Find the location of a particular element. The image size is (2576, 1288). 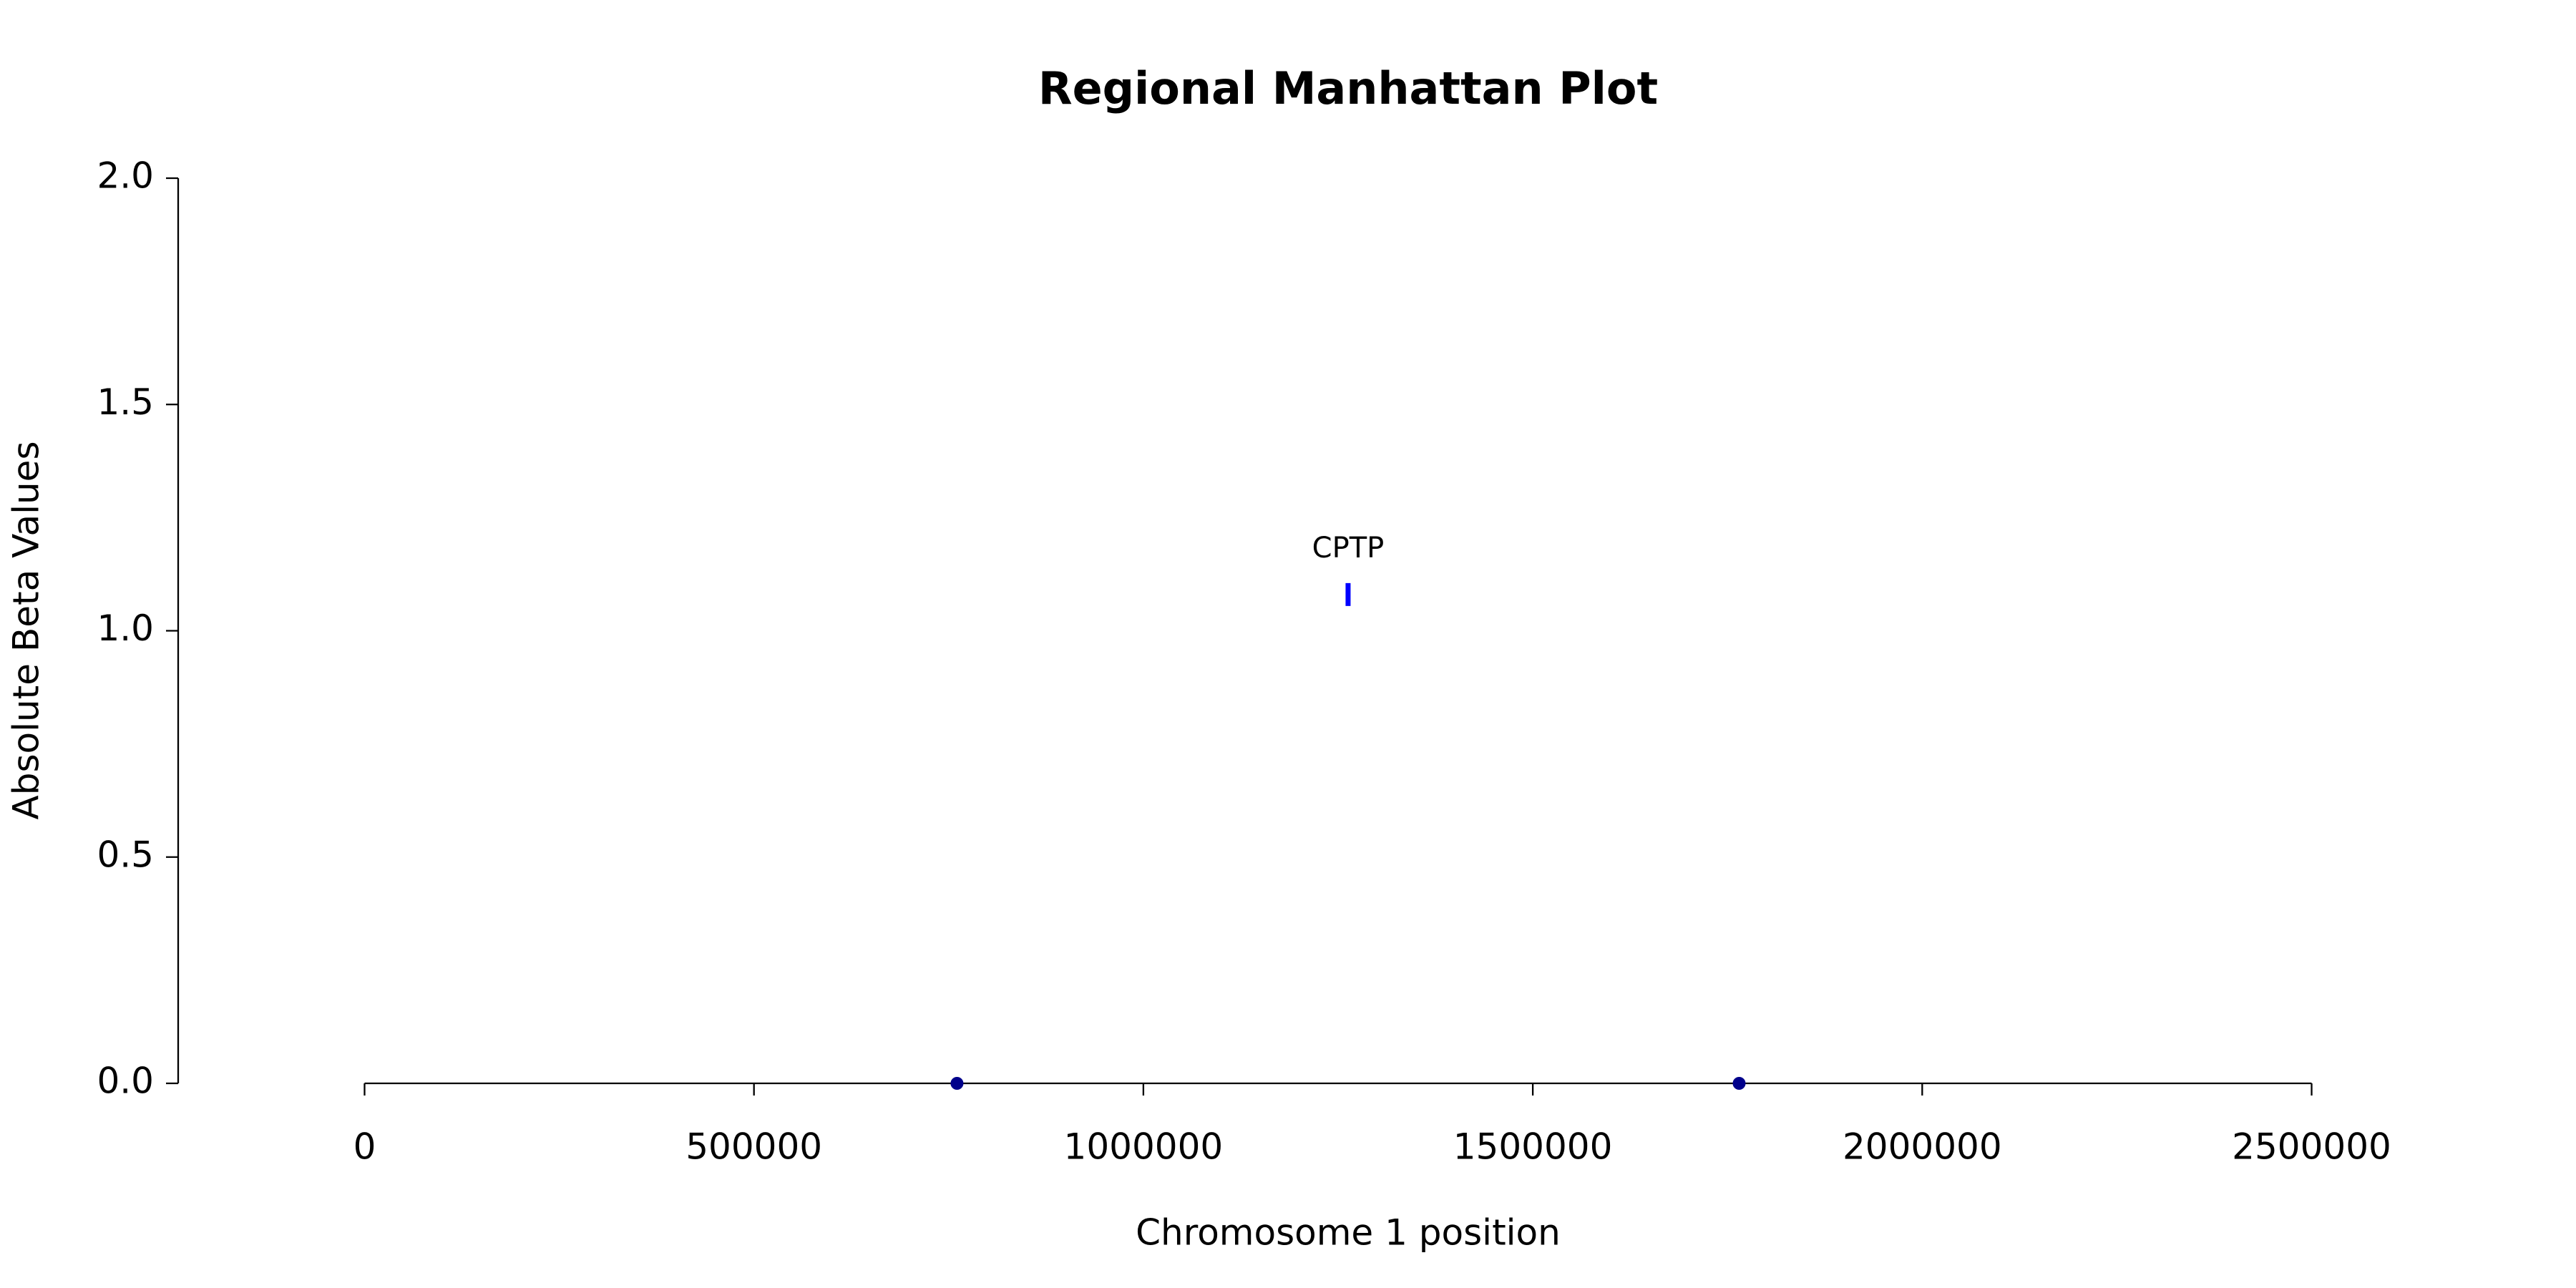

x-tick-label: 0 is located at coordinates (364, 1147).